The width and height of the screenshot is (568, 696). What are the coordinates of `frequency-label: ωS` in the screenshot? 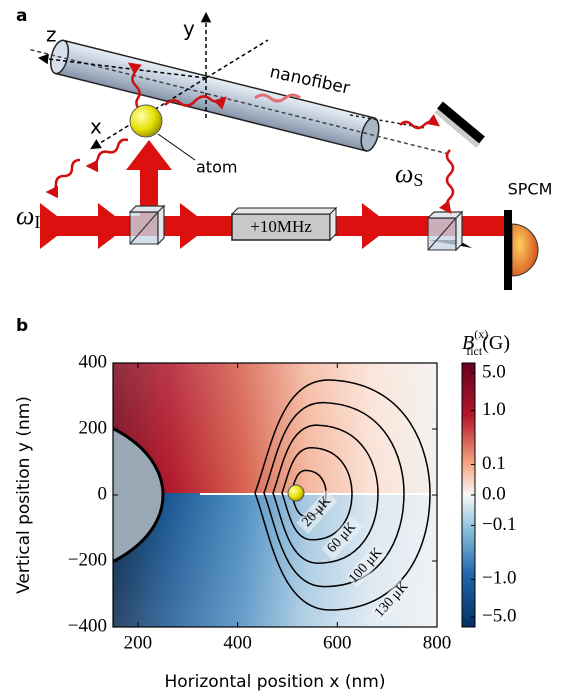 It's located at (409, 174).